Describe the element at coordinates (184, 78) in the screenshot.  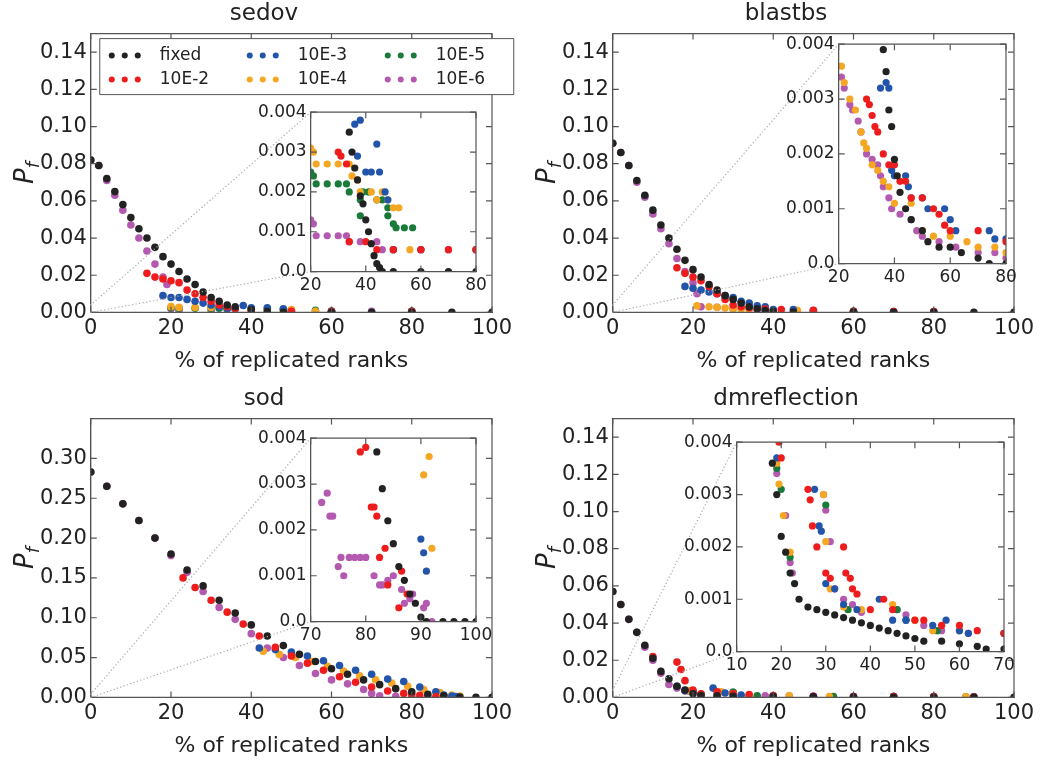
I see `legend-label: 10E-2` at that location.